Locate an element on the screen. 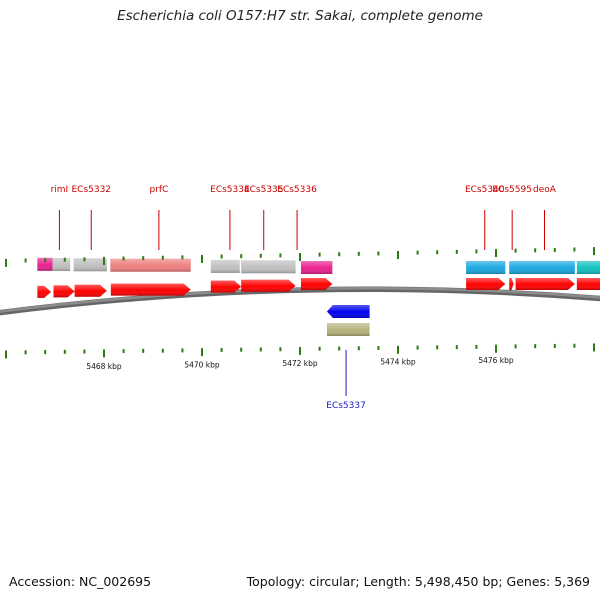  reverse-cds-arrow-shade is located at coordinates (348, 311).